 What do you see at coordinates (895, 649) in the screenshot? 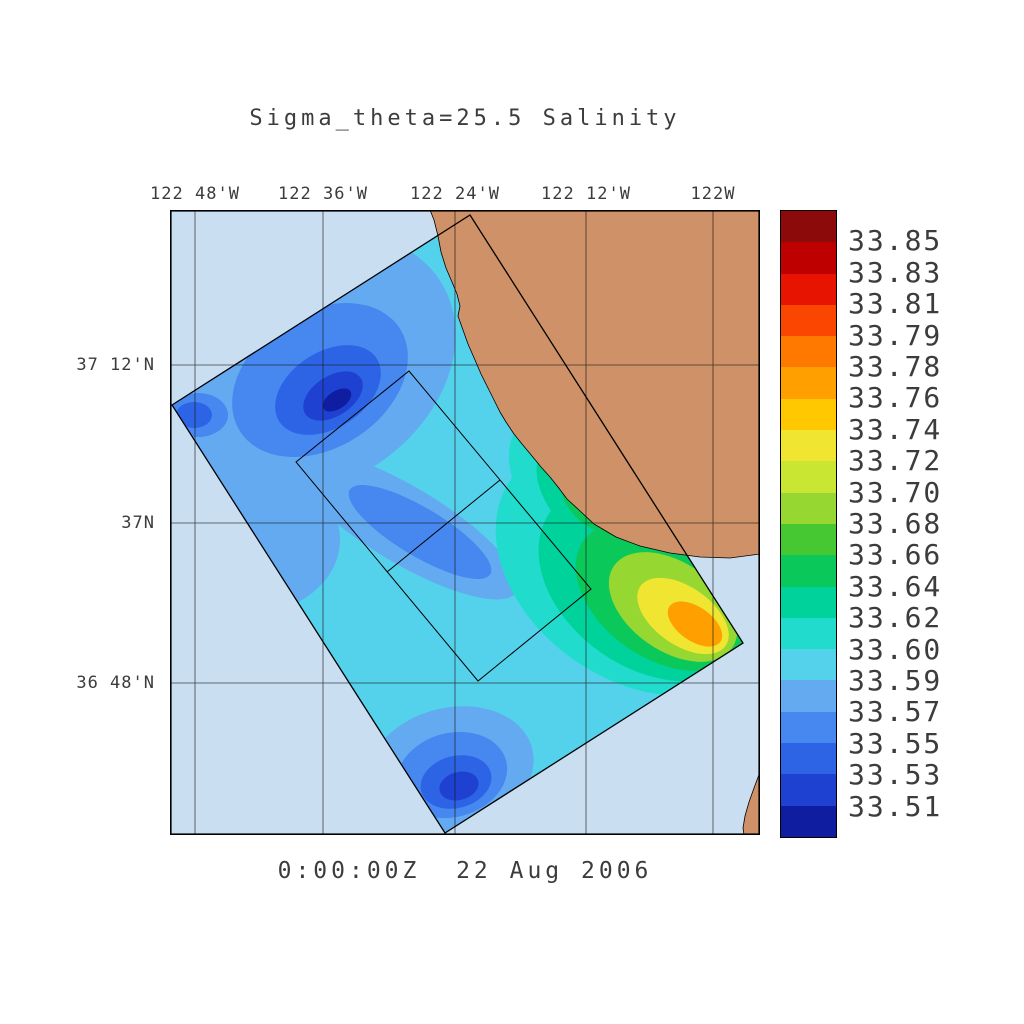
I see `colorbar-tick-label: 33.60` at bounding box center [895, 649].